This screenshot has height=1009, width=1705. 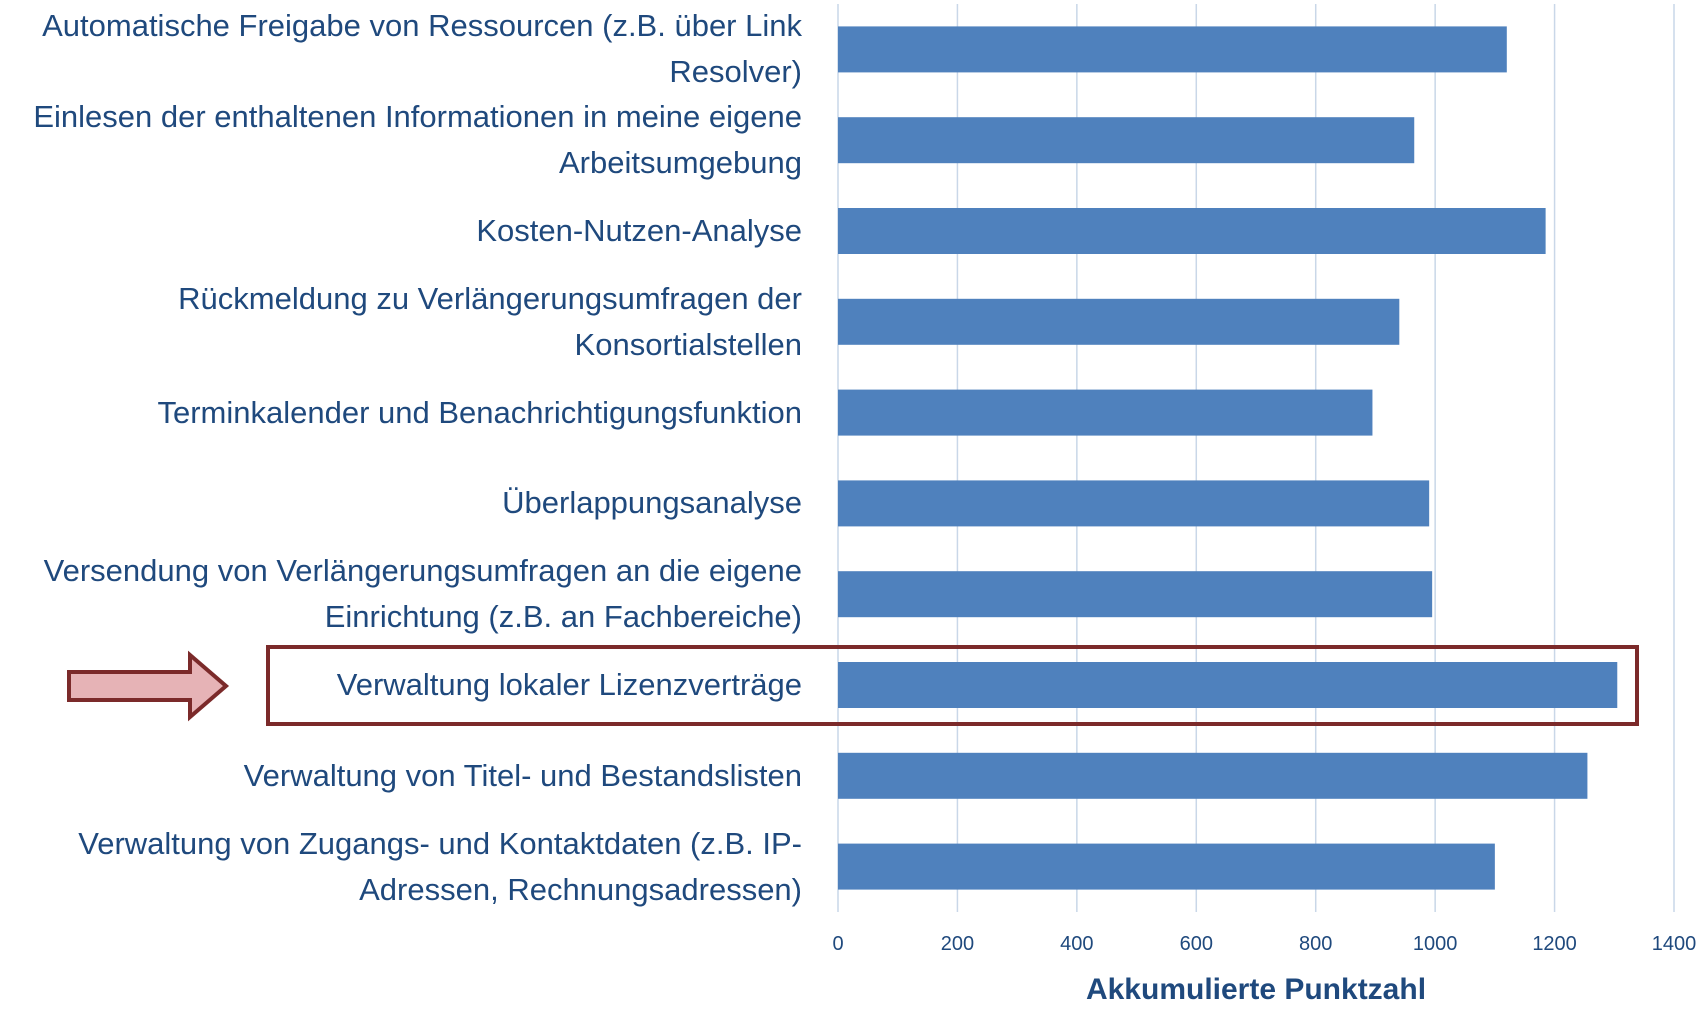 What do you see at coordinates (522, 775) in the screenshot?
I see `category-label: Verwaltung von Titel- und Bestandslisten` at bounding box center [522, 775].